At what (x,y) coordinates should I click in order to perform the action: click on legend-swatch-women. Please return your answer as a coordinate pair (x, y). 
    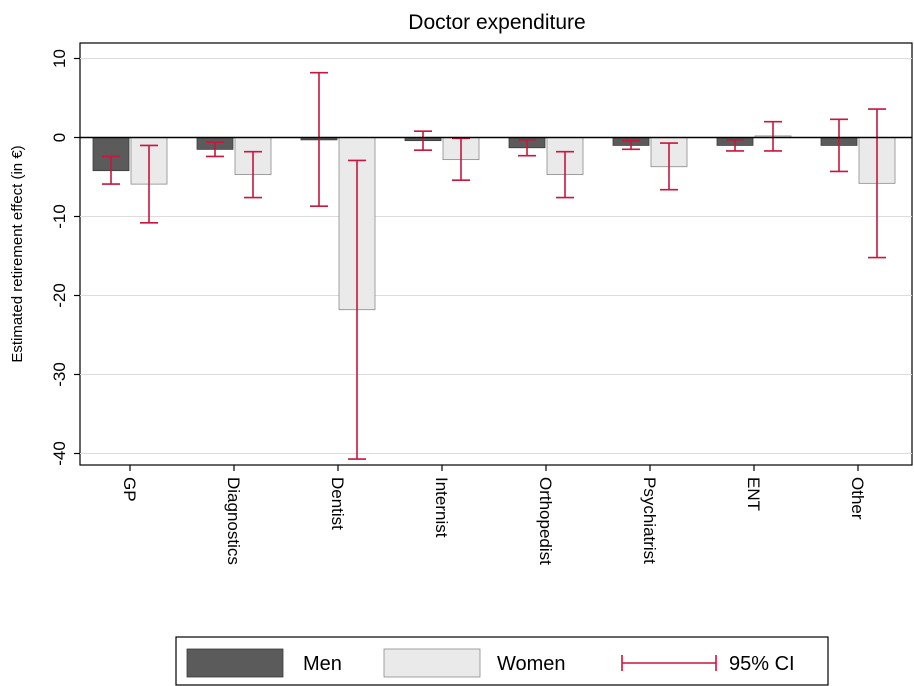
    Looking at the image, I should click on (432, 663).